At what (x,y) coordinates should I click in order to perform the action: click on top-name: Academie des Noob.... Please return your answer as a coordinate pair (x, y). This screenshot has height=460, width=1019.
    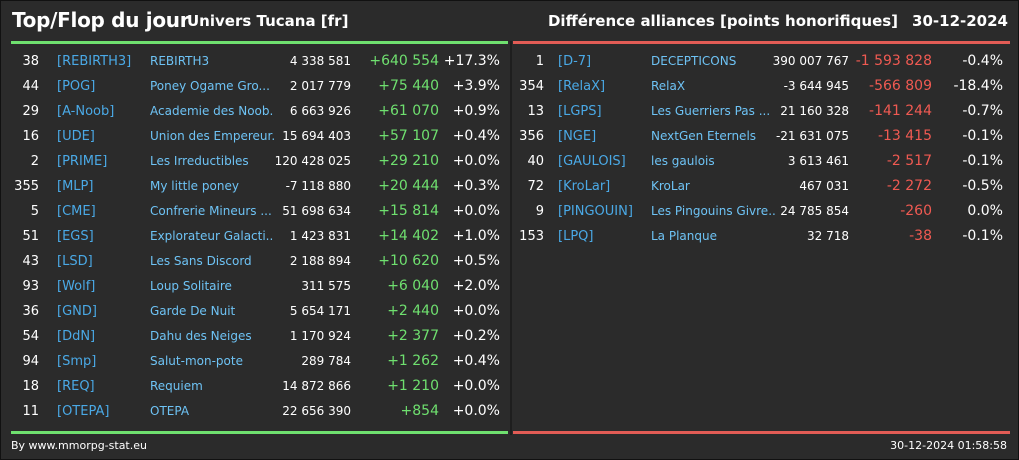
    Looking at the image, I should click on (212, 111).